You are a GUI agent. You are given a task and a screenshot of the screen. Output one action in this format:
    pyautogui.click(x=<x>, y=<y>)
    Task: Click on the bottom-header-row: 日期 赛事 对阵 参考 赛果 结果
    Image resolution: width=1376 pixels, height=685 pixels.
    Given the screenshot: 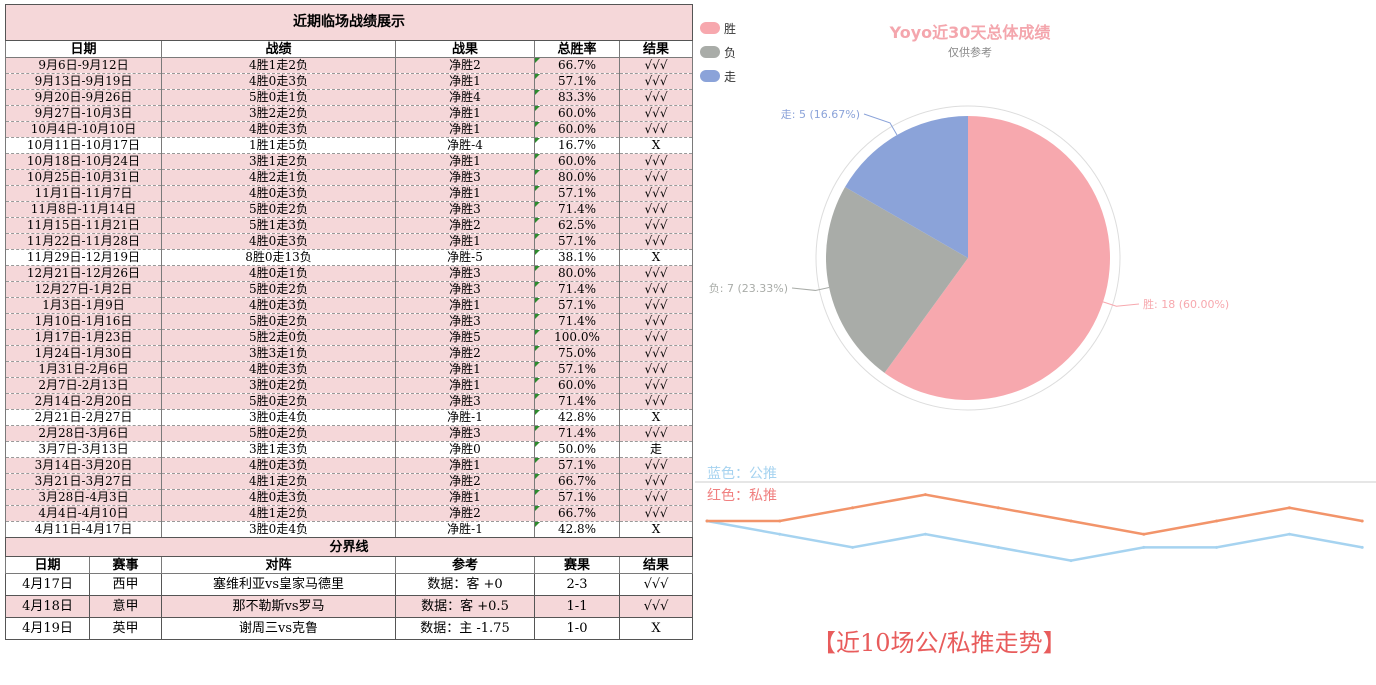 What is the action you would take?
    pyautogui.click(x=349, y=565)
    